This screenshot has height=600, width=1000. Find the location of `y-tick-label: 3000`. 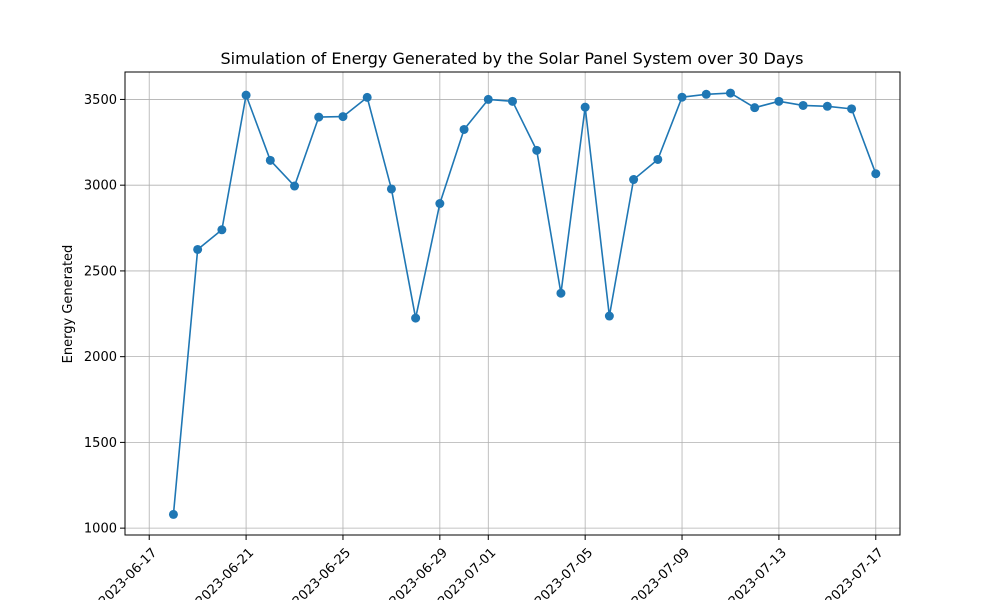

y-tick-label: 3000 is located at coordinates (100, 186).